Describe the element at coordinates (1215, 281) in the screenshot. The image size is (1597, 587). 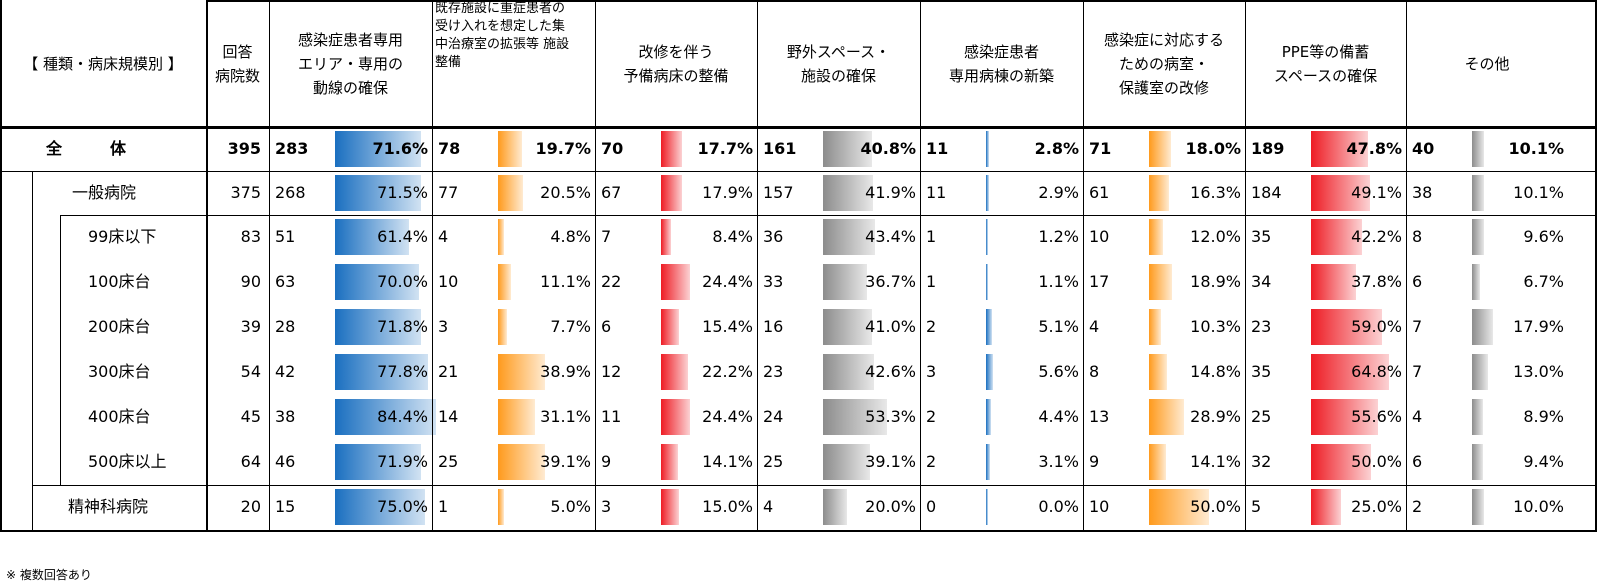
I see `percent-value: 18.9%` at that location.